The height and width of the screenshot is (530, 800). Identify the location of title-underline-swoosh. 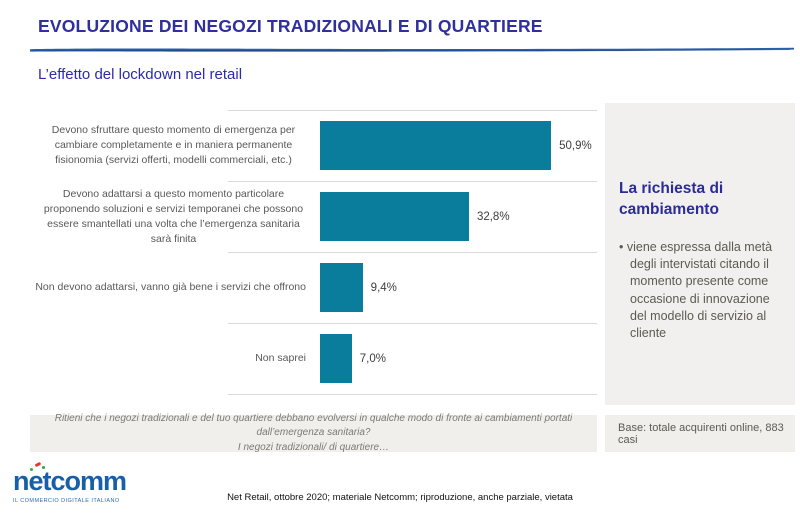
(412, 50).